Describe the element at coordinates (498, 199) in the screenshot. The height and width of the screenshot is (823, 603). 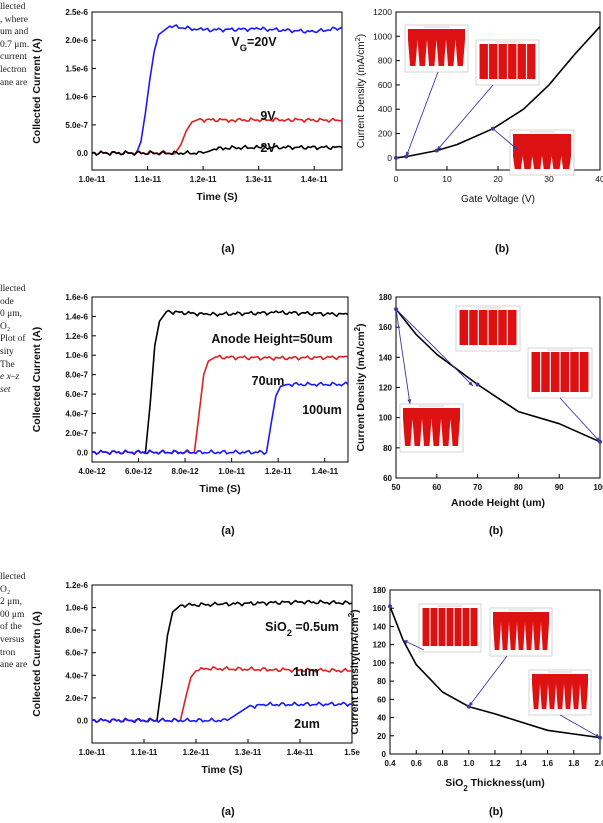
I see `x-axis-label: Gate Voltage (V)` at that location.